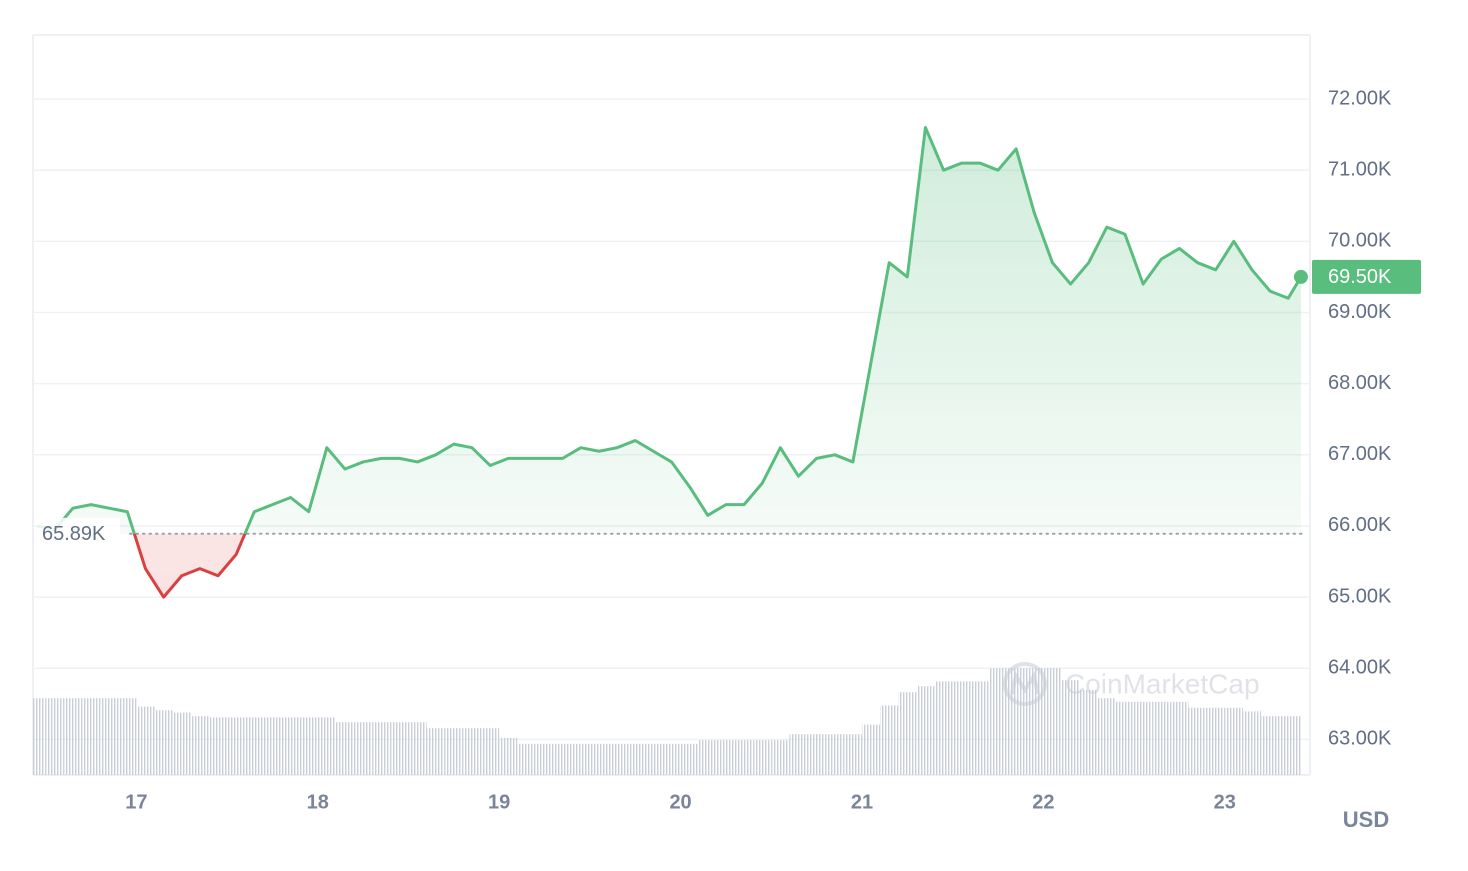 Image resolution: width=1468 pixels, height=871 pixels. What do you see at coordinates (318, 802) in the screenshot?
I see `x-tick-label: 18` at bounding box center [318, 802].